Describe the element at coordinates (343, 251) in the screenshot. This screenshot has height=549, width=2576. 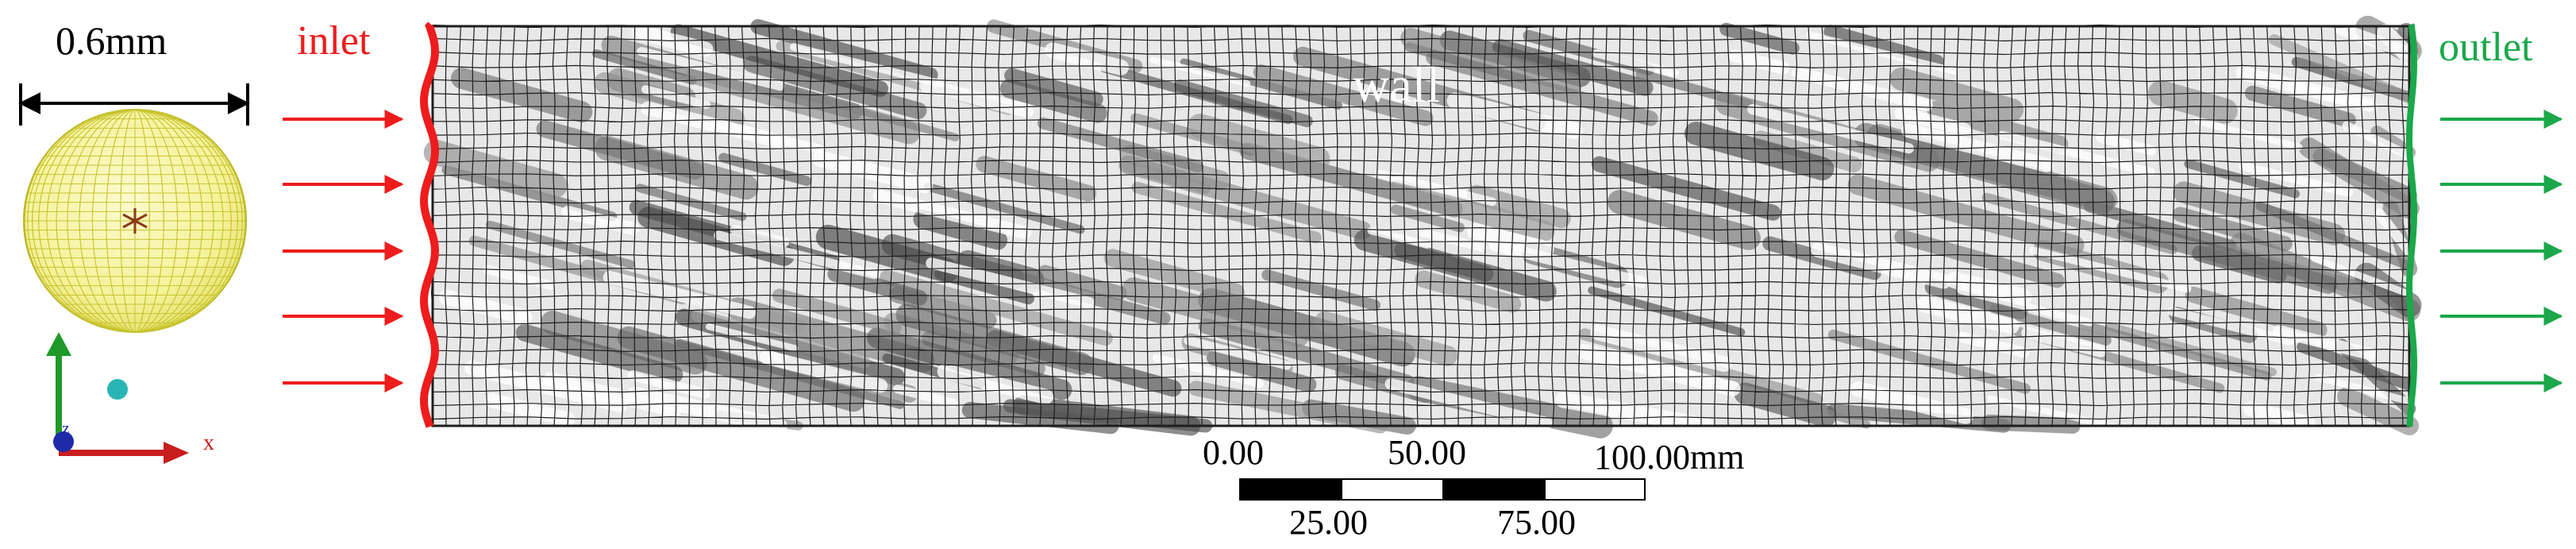
I see `inlet-arrows` at that location.